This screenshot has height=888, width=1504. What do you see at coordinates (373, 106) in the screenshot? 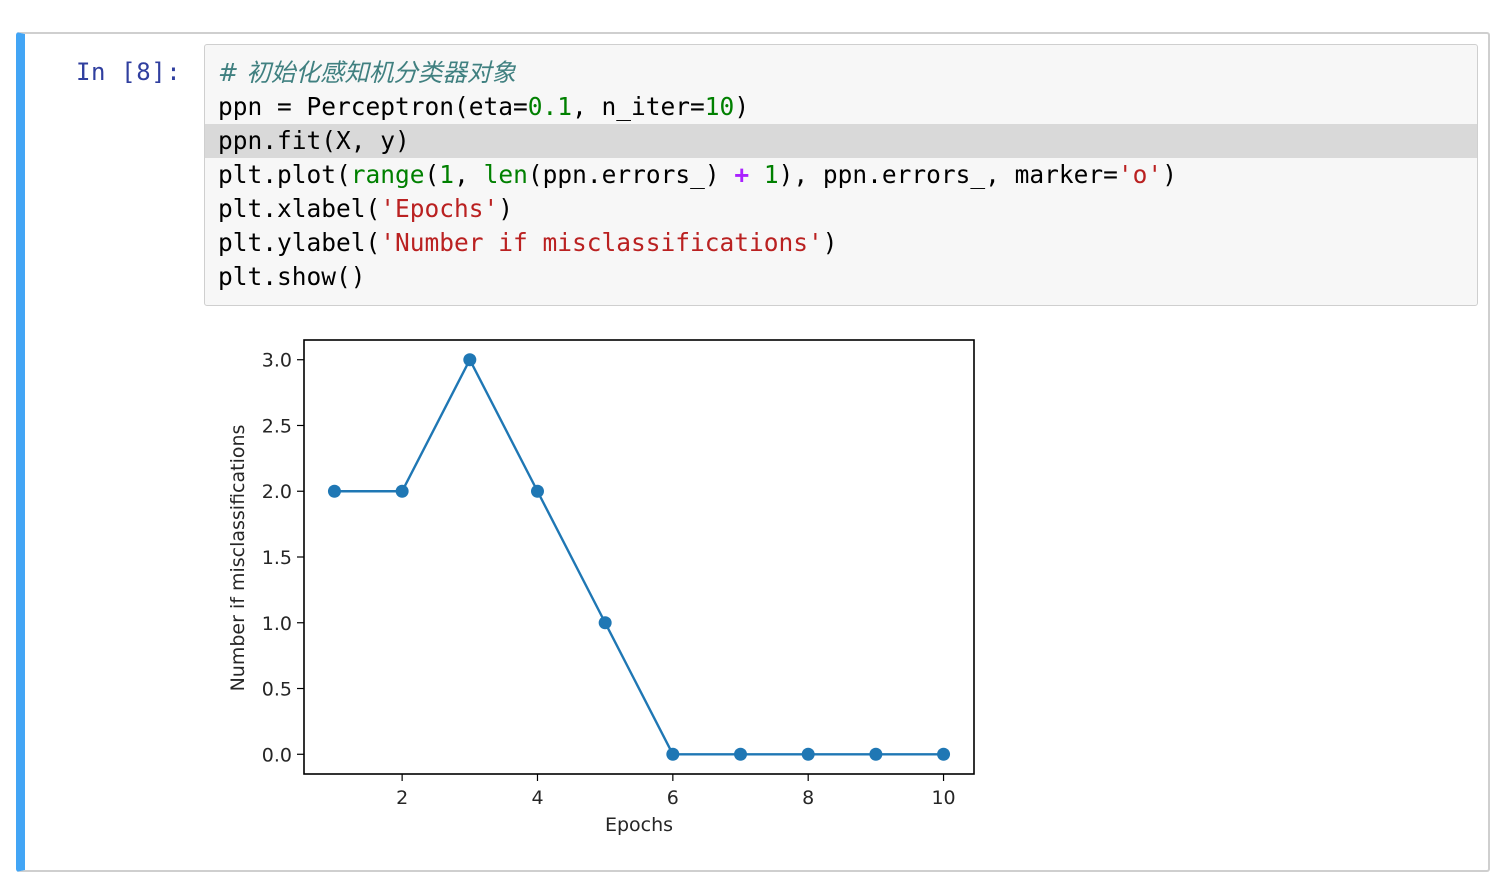
I see `code-token: ppn = Perceptron(eta=` at bounding box center [373, 106].